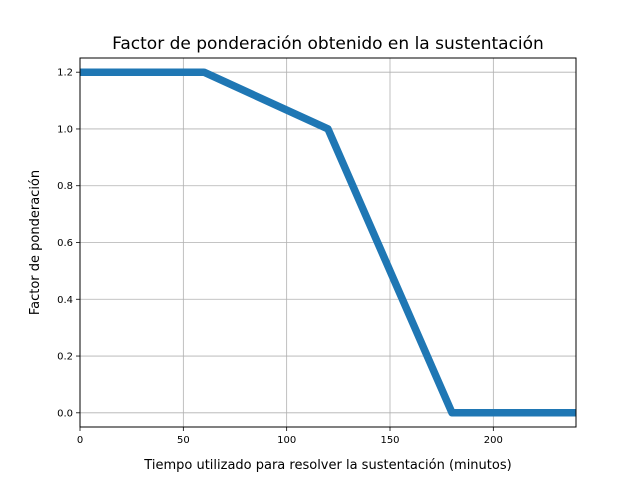  What do you see at coordinates (80, 440) in the screenshot?
I see `x-tick-label: 0` at bounding box center [80, 440].